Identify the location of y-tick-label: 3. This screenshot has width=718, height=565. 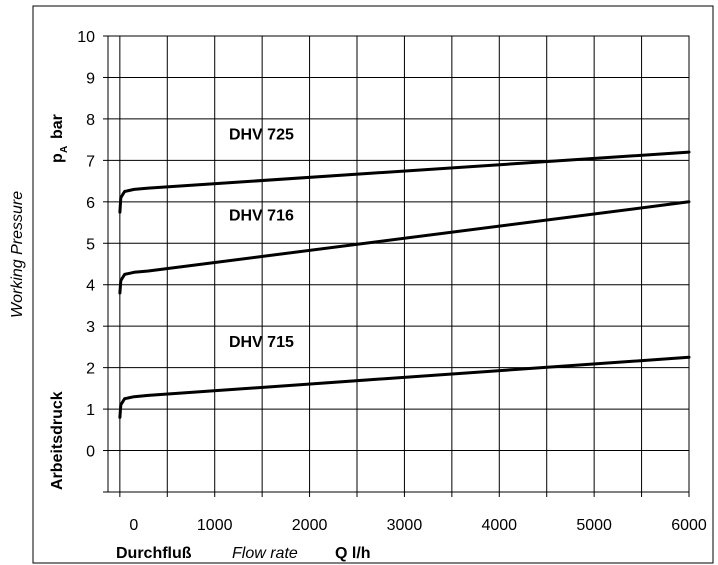
(90, 327).